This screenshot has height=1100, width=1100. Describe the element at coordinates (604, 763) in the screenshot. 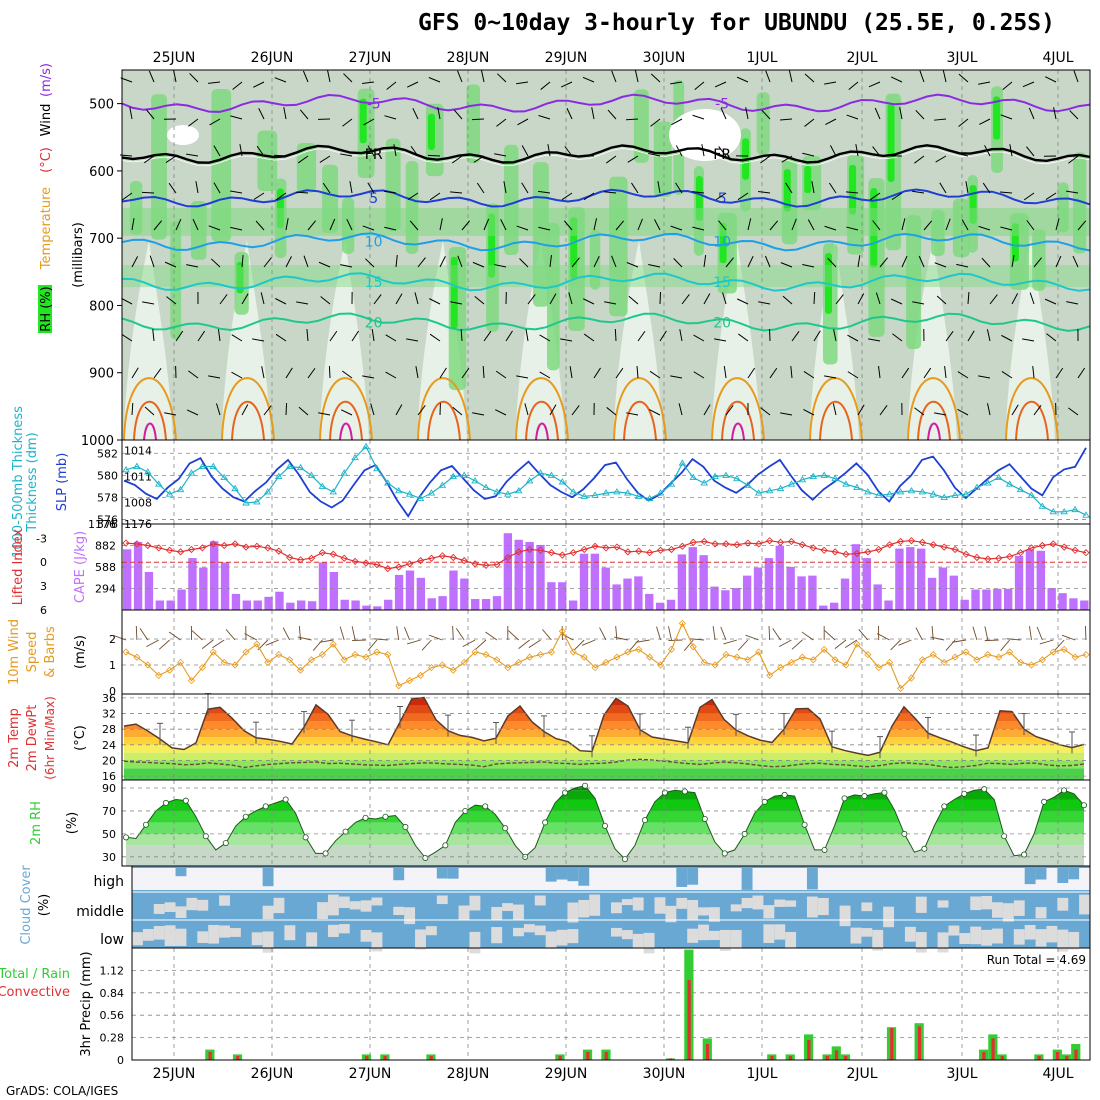

I see `dewpoint-line` at that location.